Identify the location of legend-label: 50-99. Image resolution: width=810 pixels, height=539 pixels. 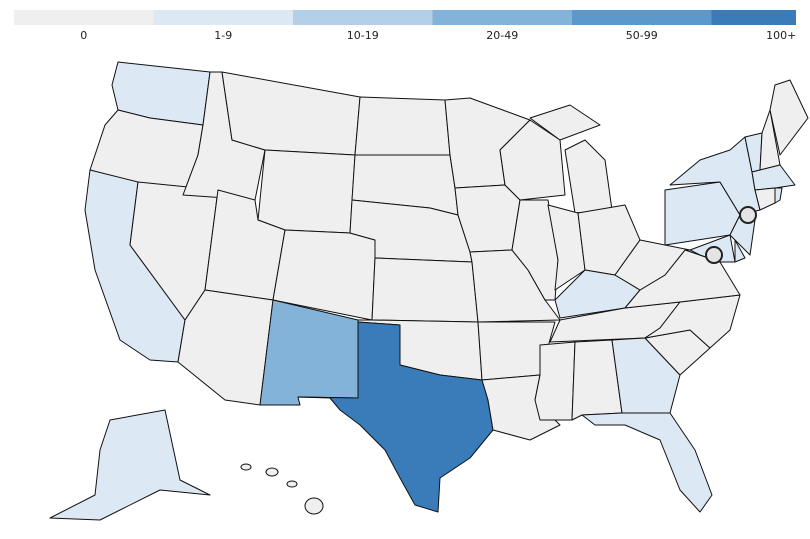
(642, 35).